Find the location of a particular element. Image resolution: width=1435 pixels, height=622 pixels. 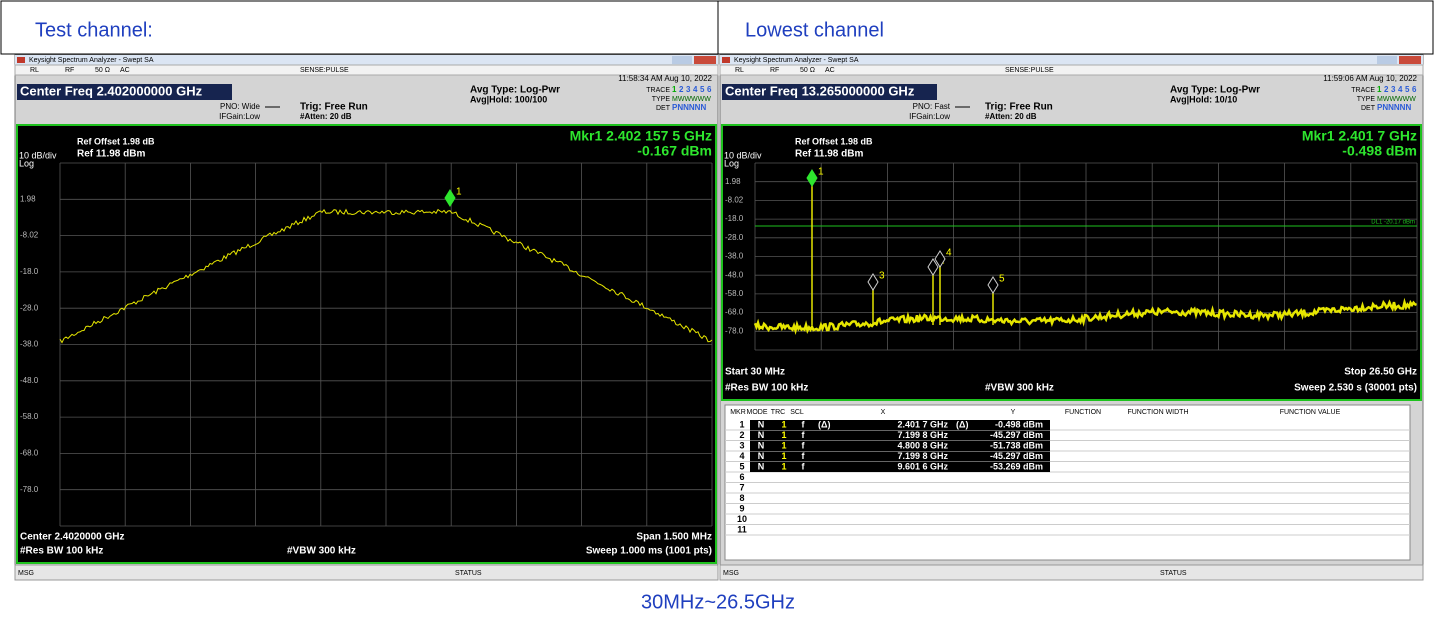

table-cell: 9 is located at coordinates (741, 508).